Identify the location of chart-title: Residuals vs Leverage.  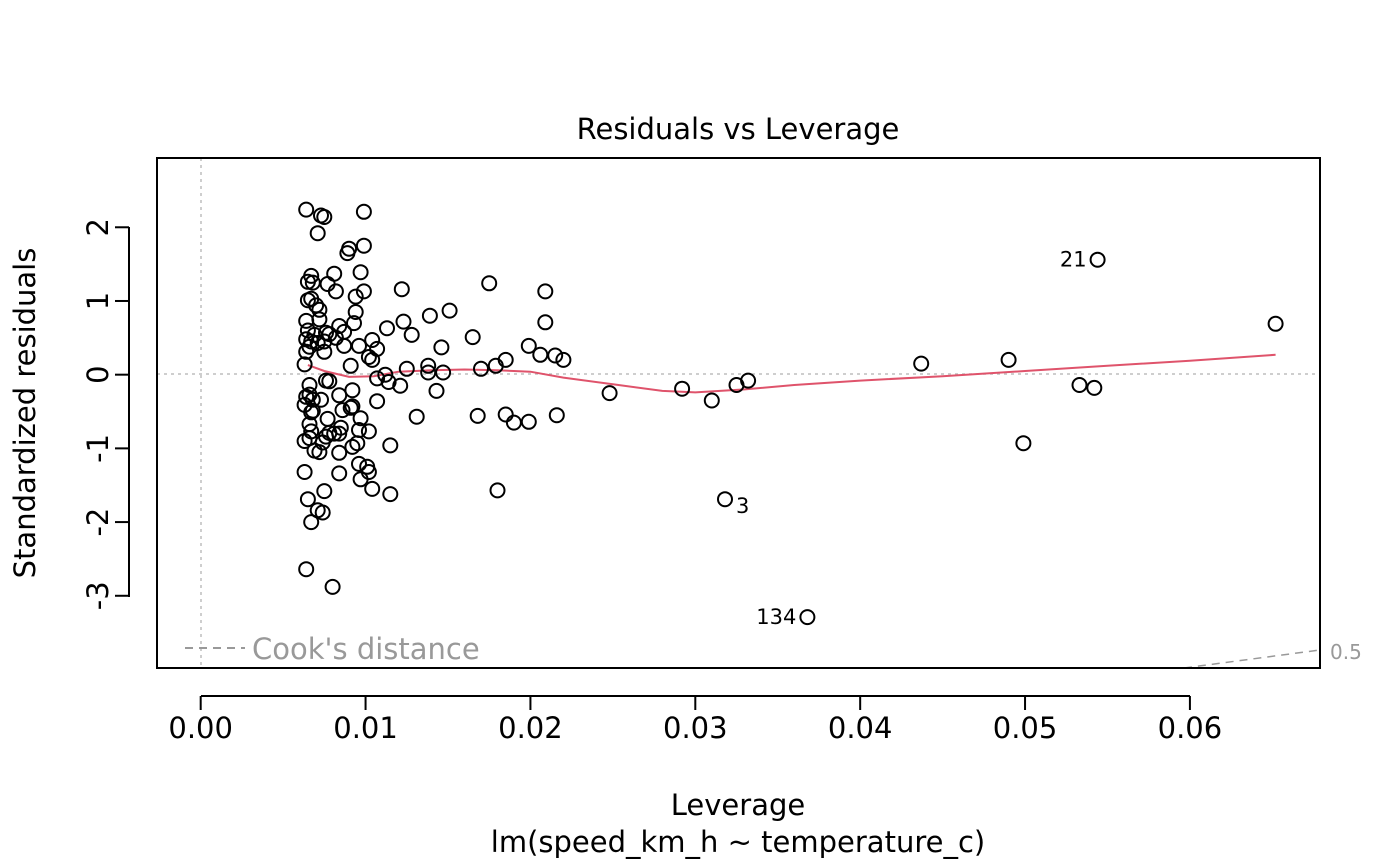
(738, 129).